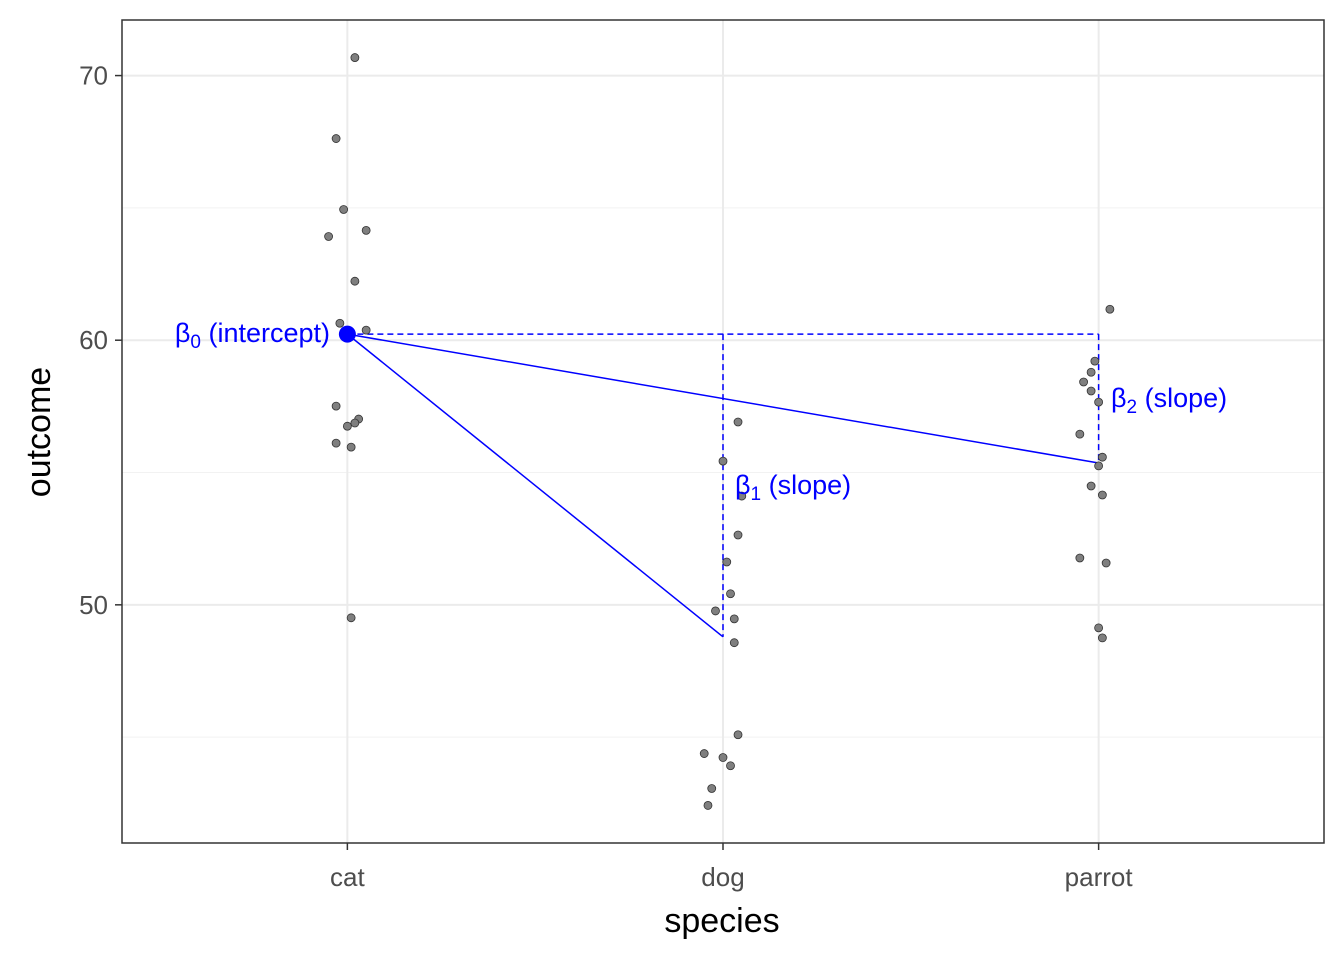 This screenshot has width=1344, height=965. I want to click on slope1-label: β1 (slope), so click(793, 487).